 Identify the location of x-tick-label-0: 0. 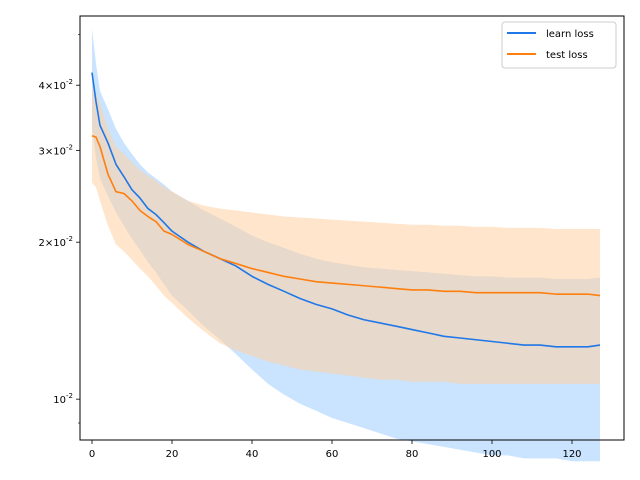
(92, 454).